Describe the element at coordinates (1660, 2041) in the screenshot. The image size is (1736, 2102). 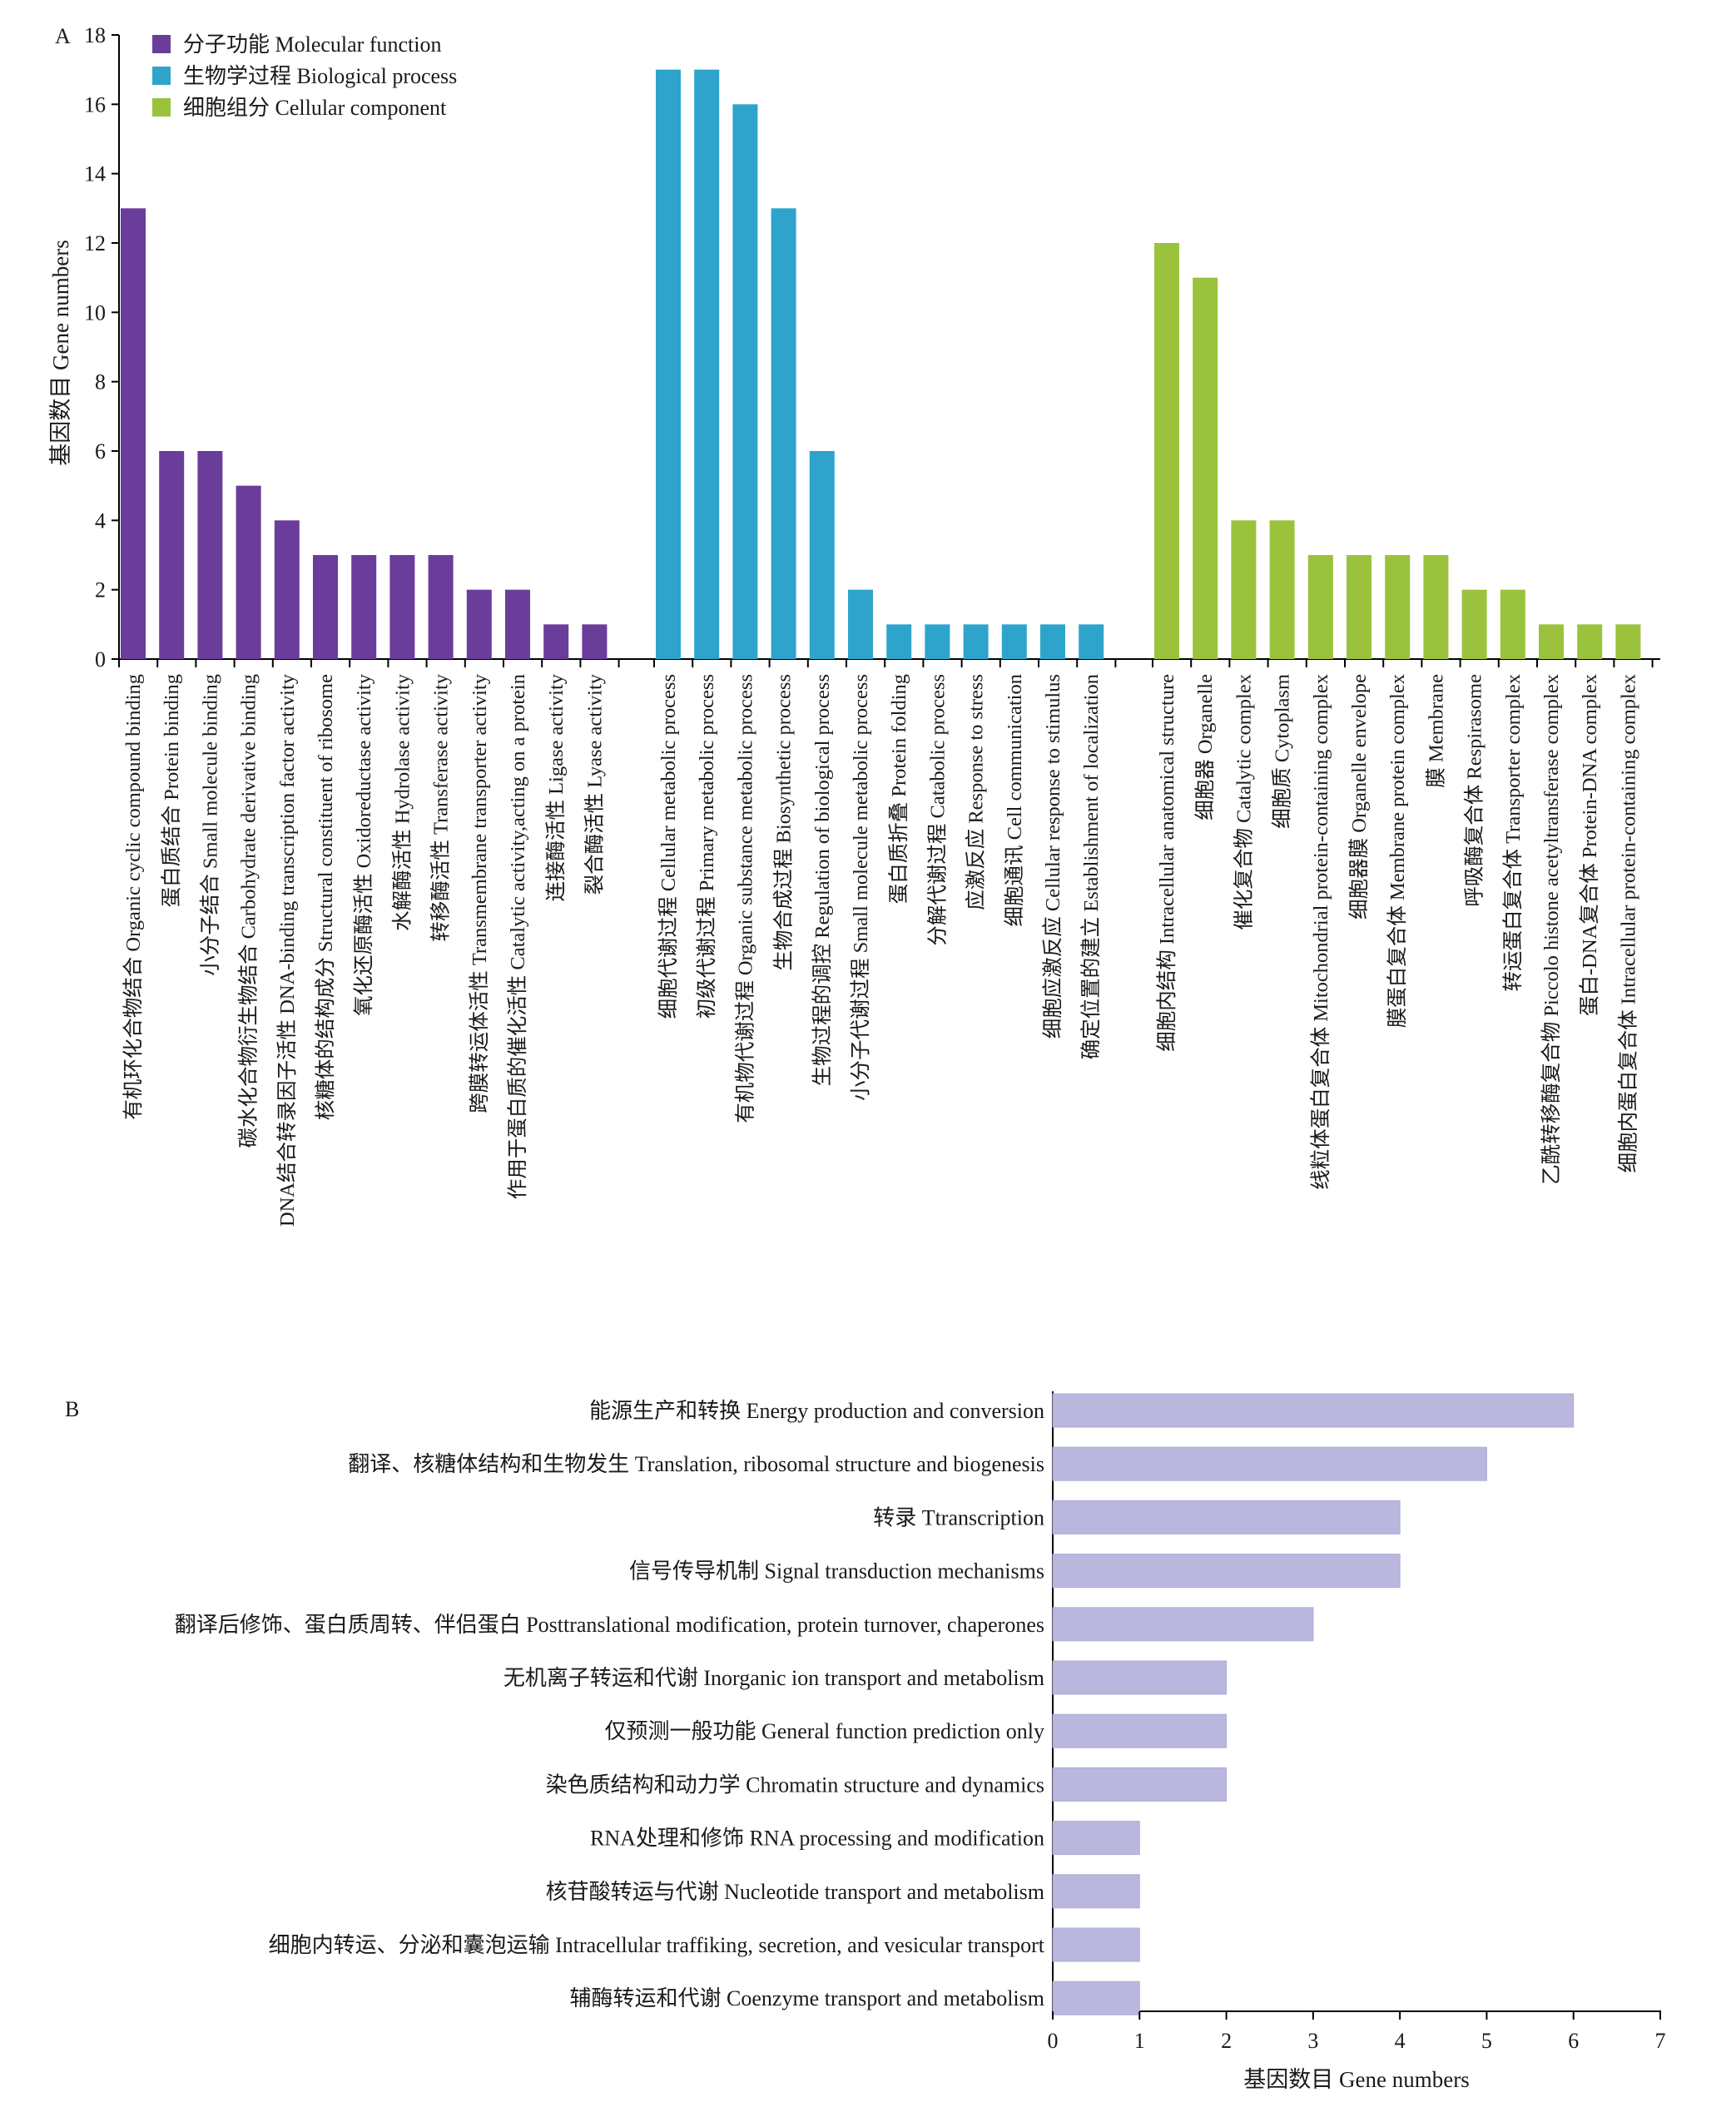
I see `panel-b-x-tick-label: 7` at that location.